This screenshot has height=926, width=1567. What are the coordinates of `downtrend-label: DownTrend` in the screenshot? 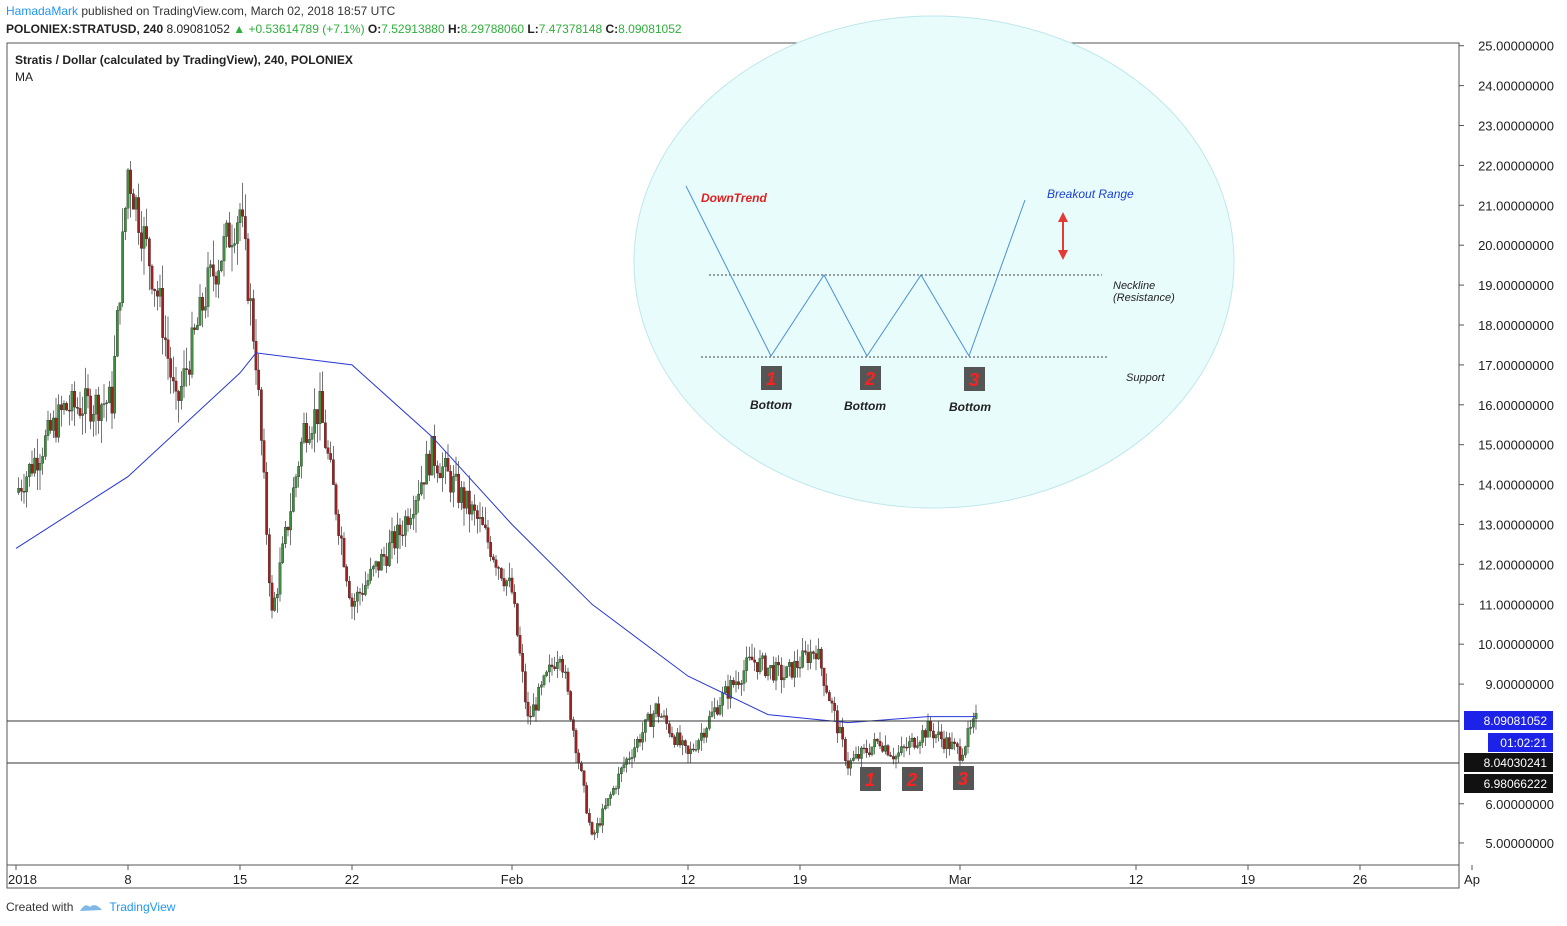 It's located at (734, 198).